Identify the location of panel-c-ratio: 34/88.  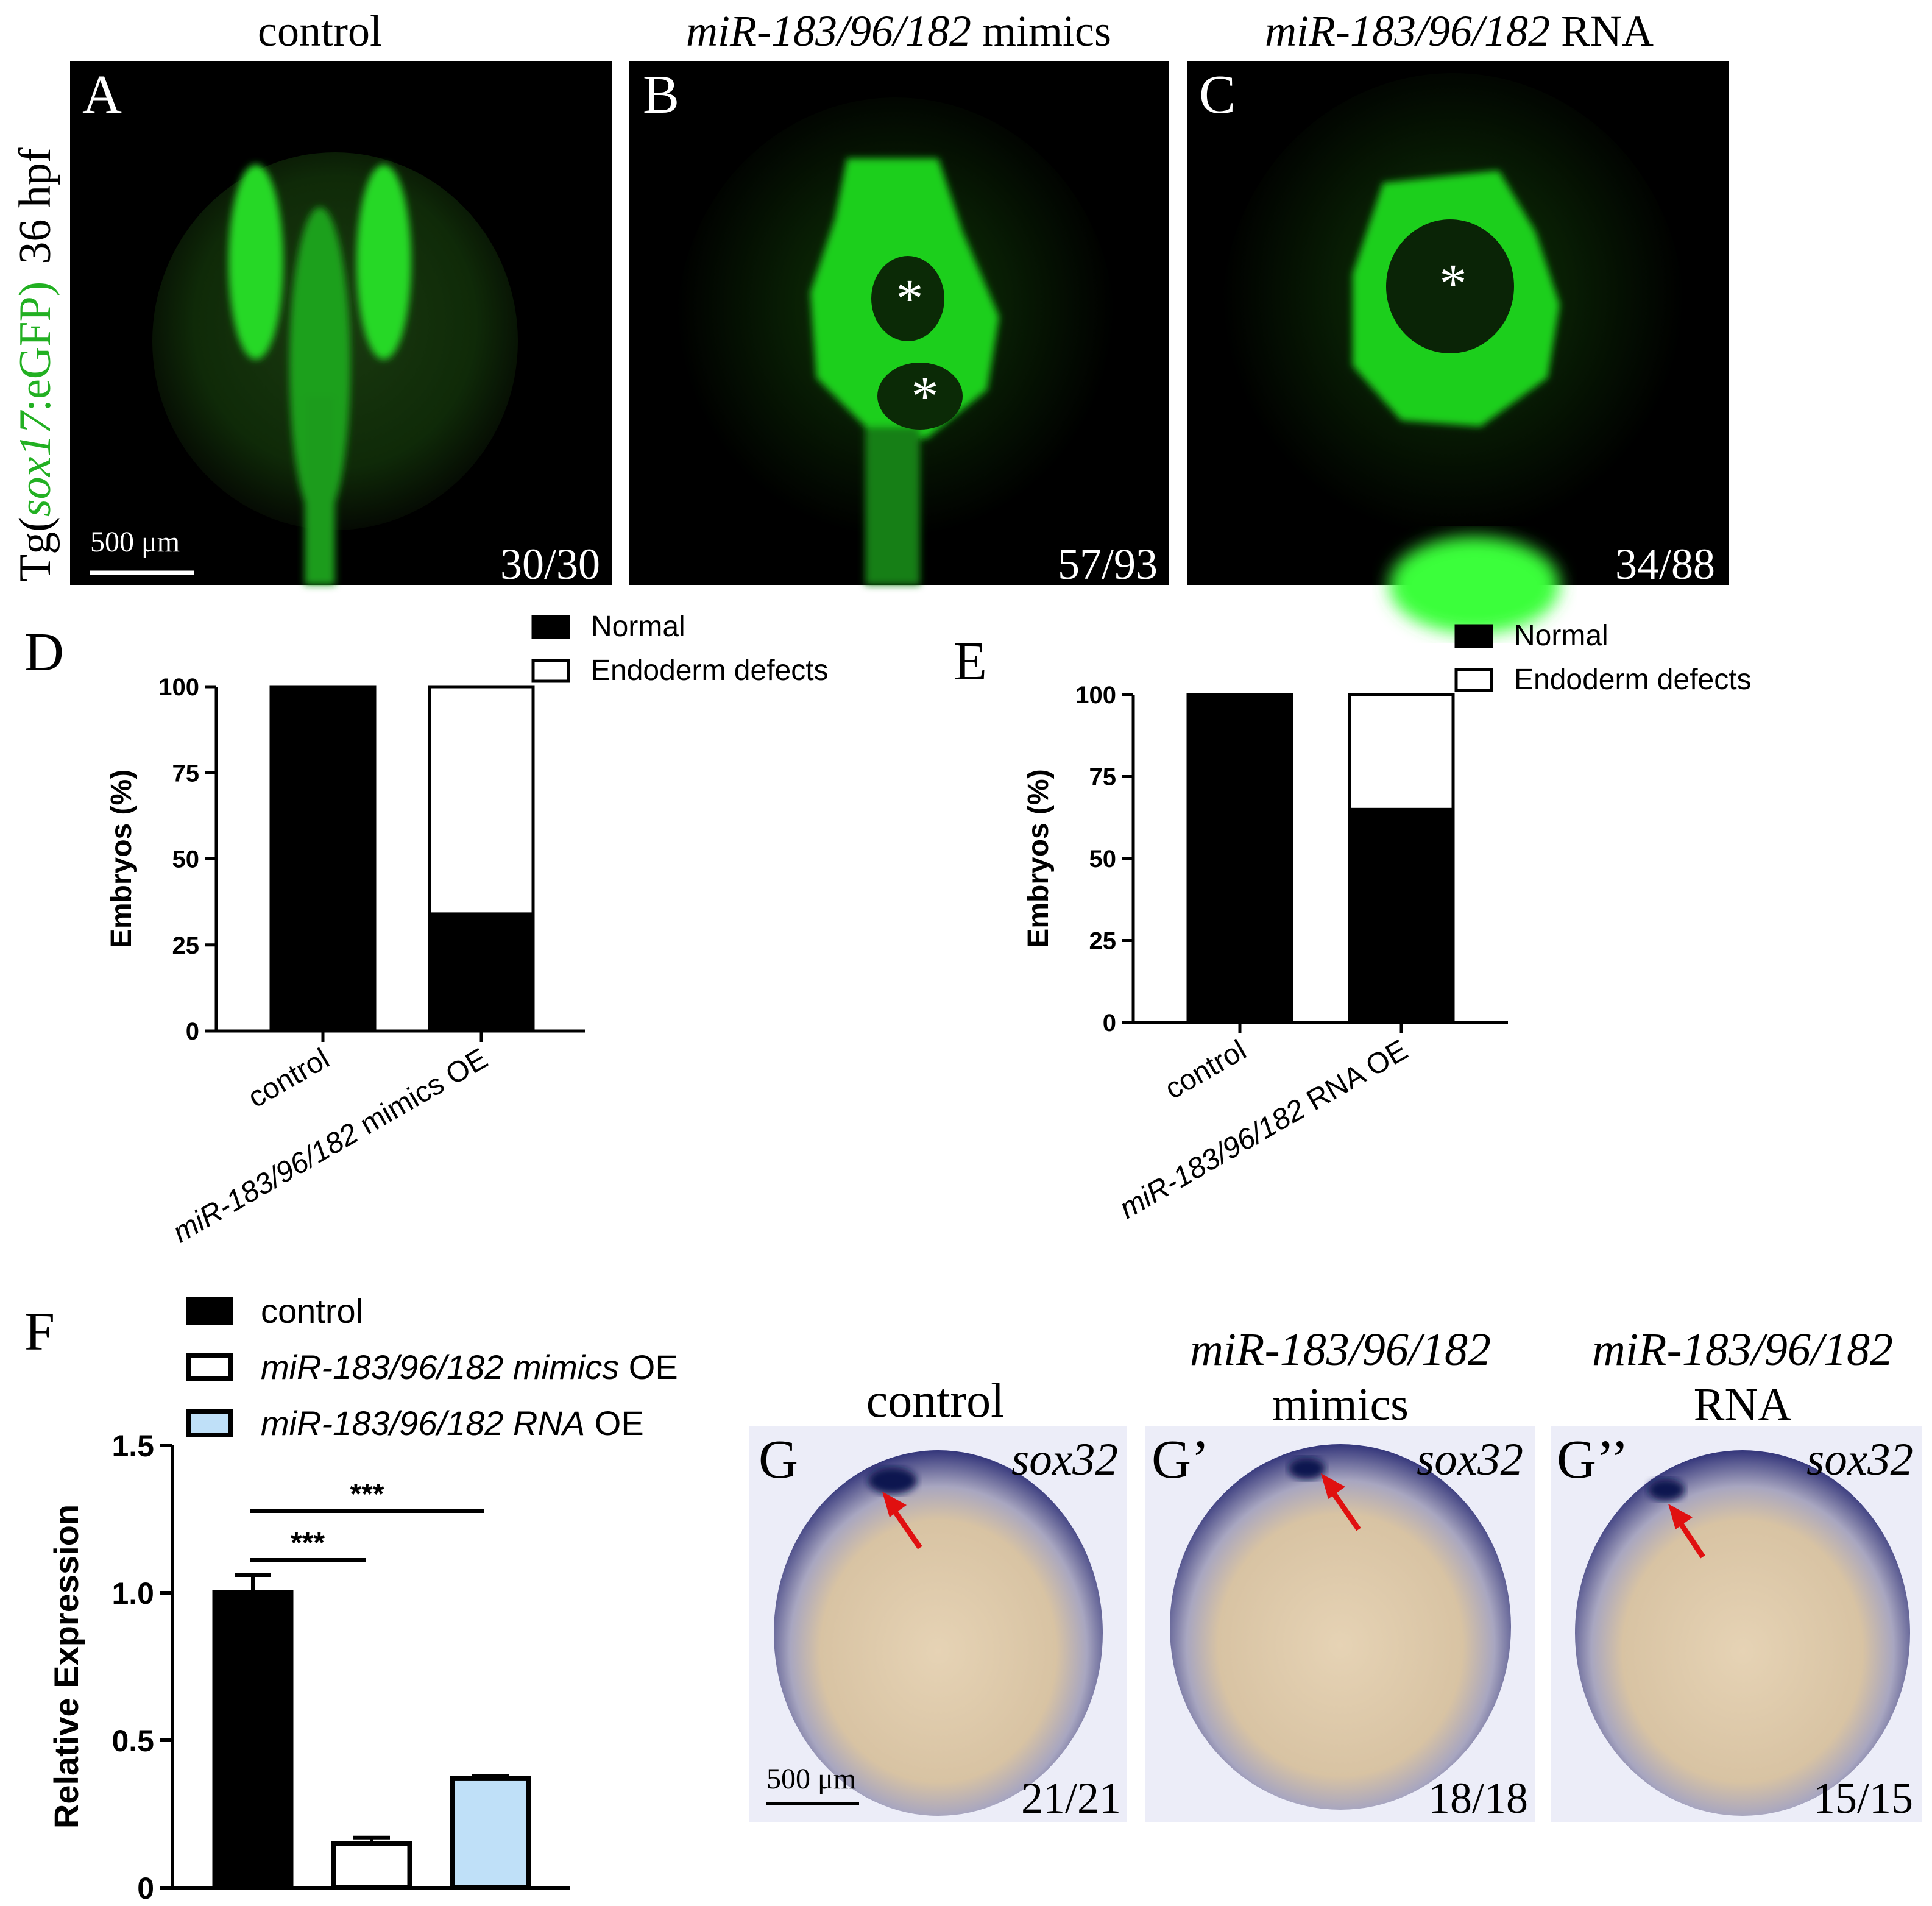
(1665, 564).